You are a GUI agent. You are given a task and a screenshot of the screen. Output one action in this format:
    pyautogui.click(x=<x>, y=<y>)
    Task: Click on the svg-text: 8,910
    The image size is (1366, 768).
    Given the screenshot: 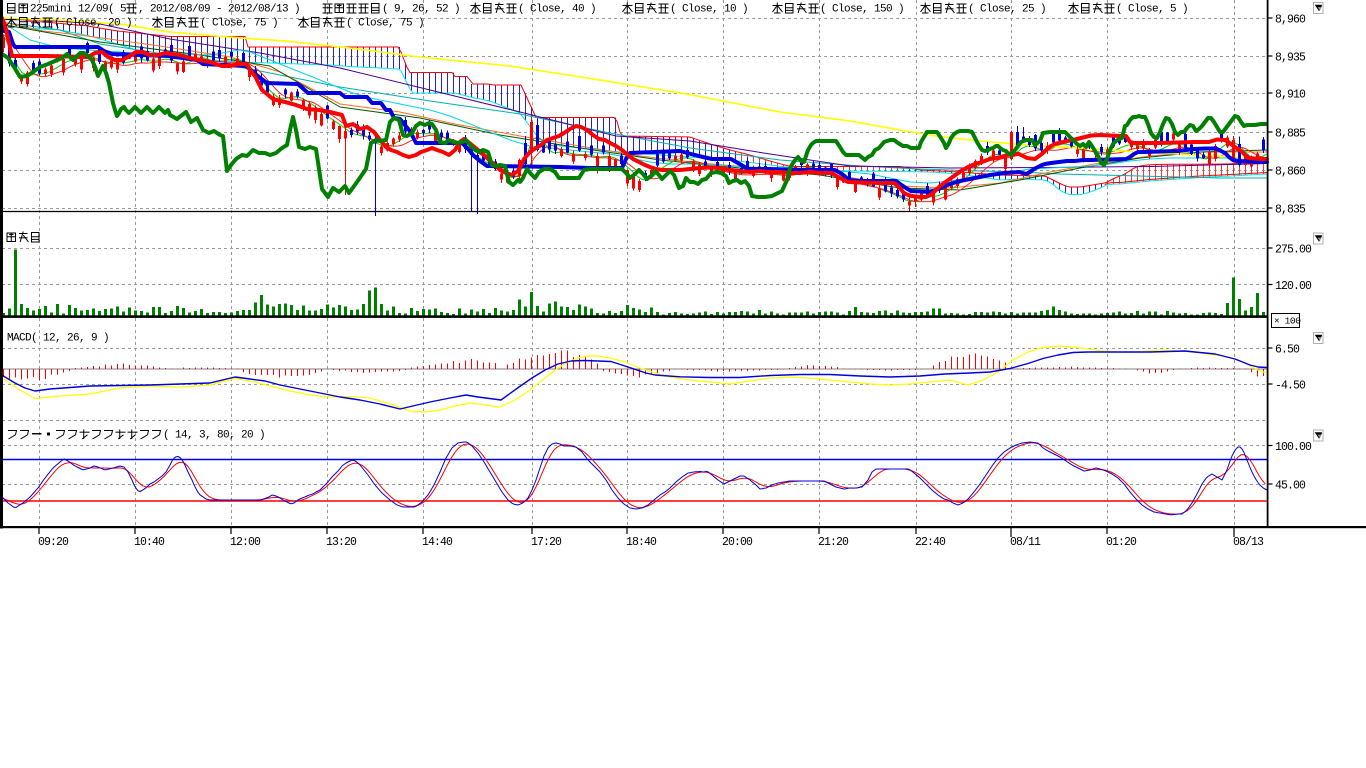 What is the action you would take?
    pyautogui.click(x=1290, y=95)
    